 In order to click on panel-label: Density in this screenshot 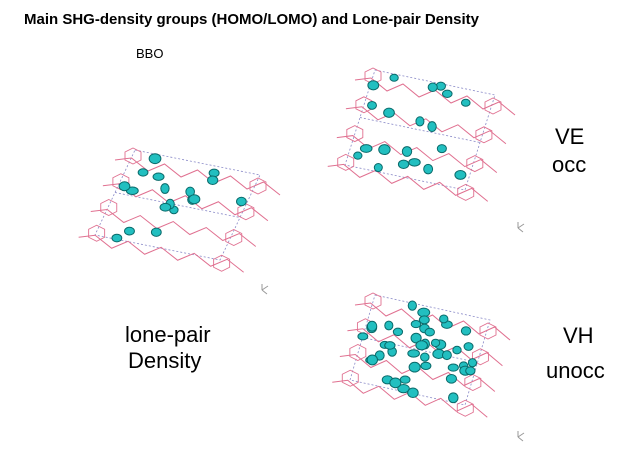, I will do `click(164, 360)`.